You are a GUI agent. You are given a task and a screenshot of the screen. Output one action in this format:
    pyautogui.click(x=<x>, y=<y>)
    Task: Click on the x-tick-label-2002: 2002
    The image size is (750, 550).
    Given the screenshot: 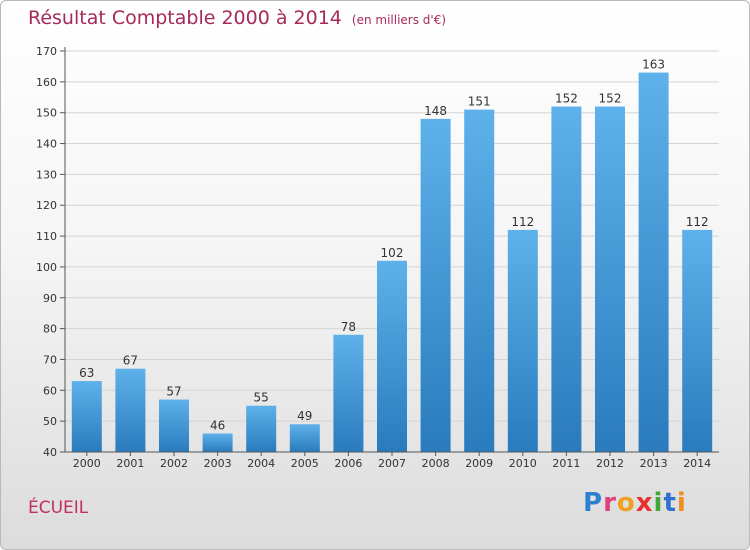 What is the action you would take?
    pyautogui.click(x=174, y=463)
    